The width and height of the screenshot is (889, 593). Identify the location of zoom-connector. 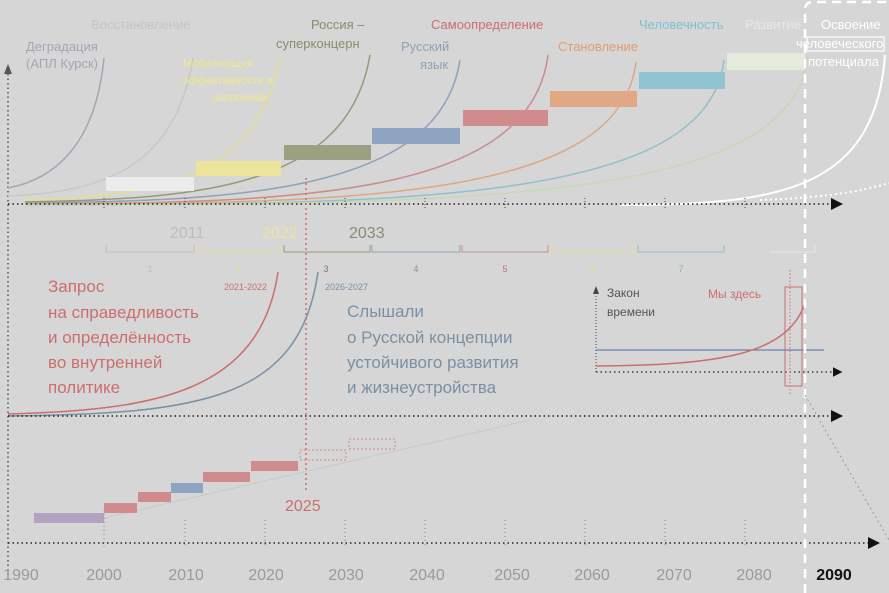
(846, 467).